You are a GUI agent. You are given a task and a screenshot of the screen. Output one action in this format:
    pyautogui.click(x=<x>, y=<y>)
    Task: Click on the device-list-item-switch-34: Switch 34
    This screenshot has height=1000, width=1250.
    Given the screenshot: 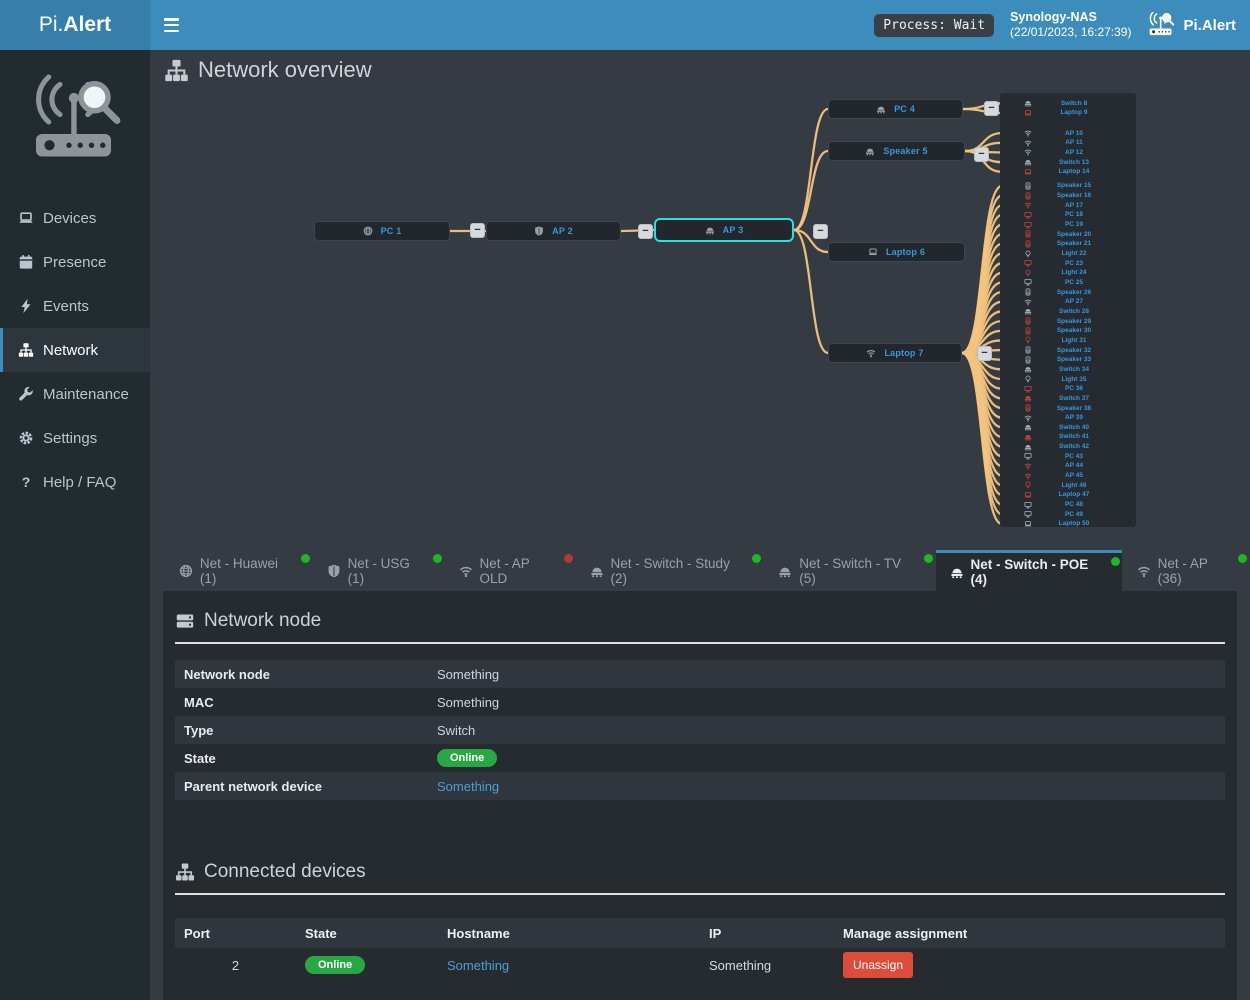 What is the action you would take?
    pyautogui.click(x=1068, y=370)
    